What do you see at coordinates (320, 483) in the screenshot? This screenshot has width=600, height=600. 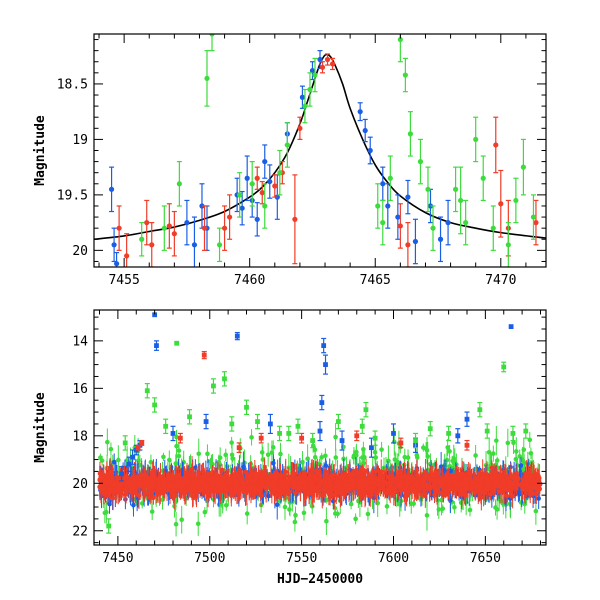 I see `red-dense-band` at bounding box center [320, 483].